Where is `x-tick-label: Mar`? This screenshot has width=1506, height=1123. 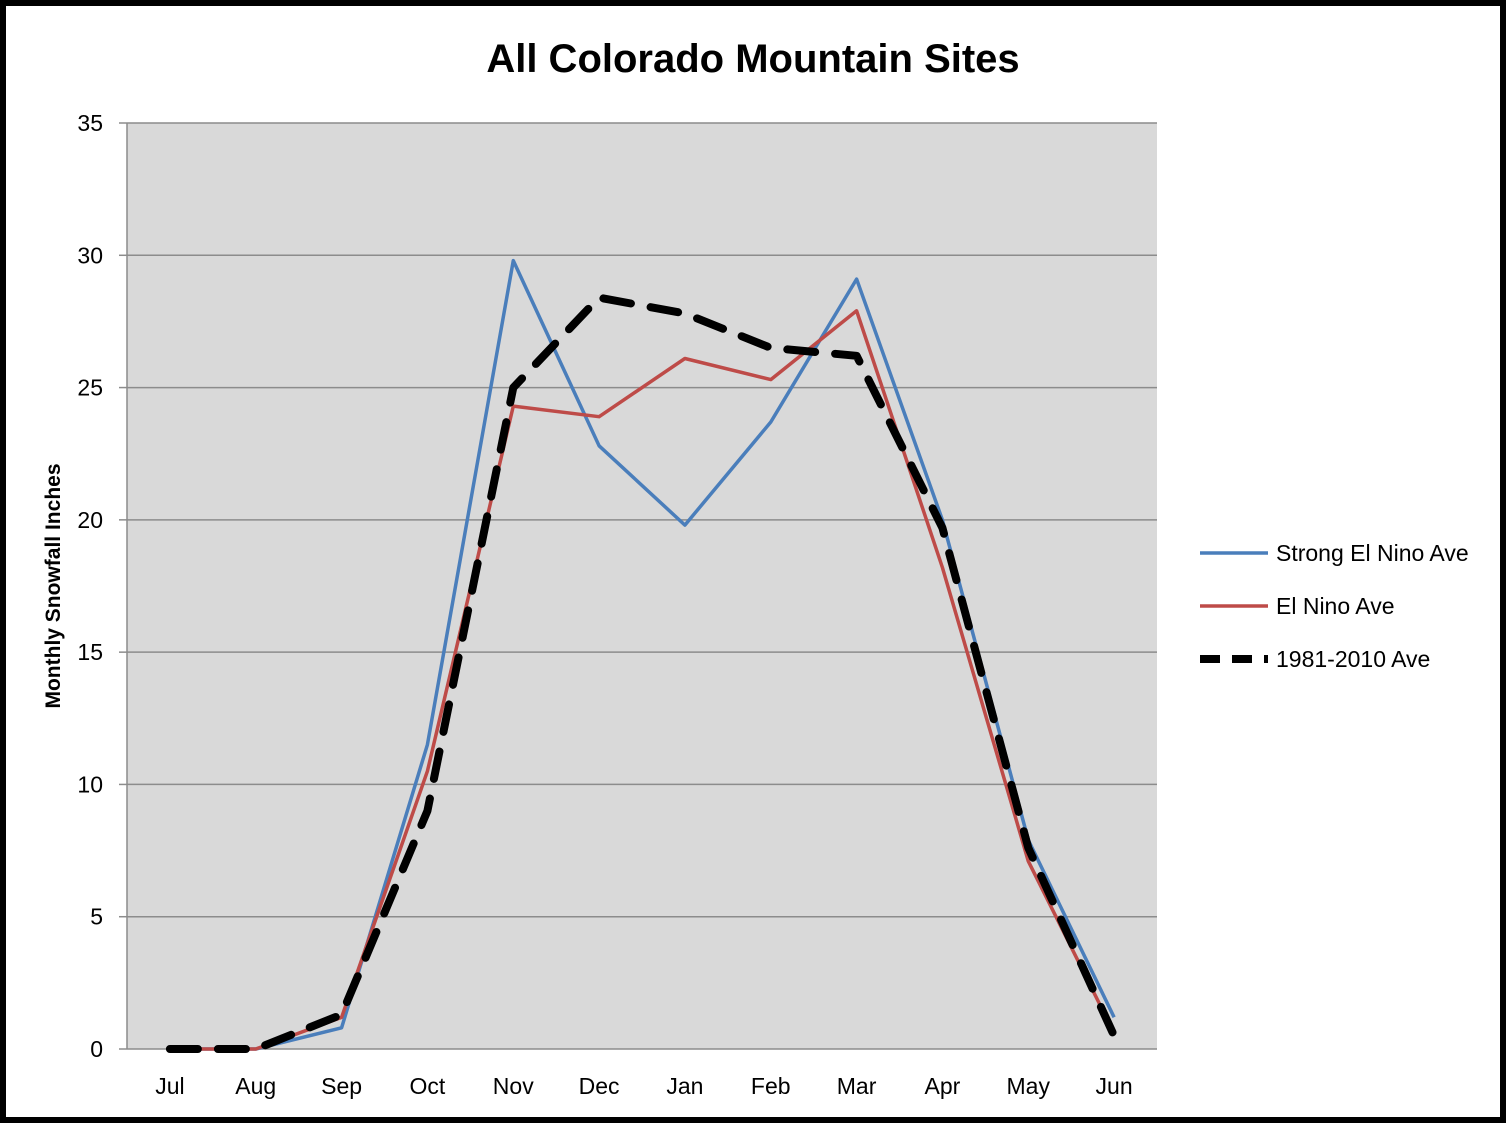
x-tick-label: Mar is located at coordinates (857, 1086).